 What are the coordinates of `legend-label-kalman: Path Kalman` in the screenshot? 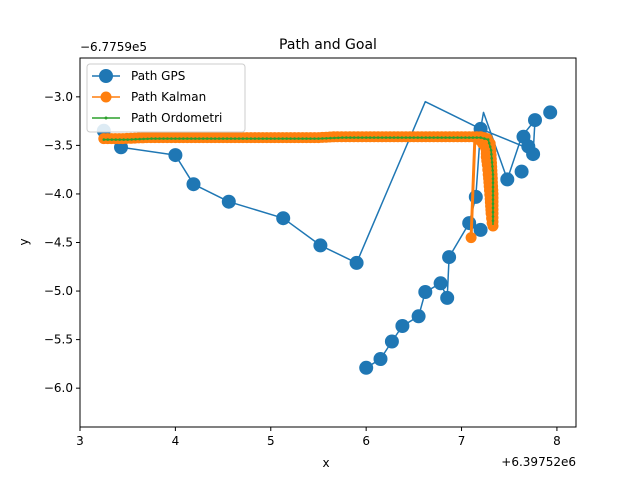 It's located at (168, 97).